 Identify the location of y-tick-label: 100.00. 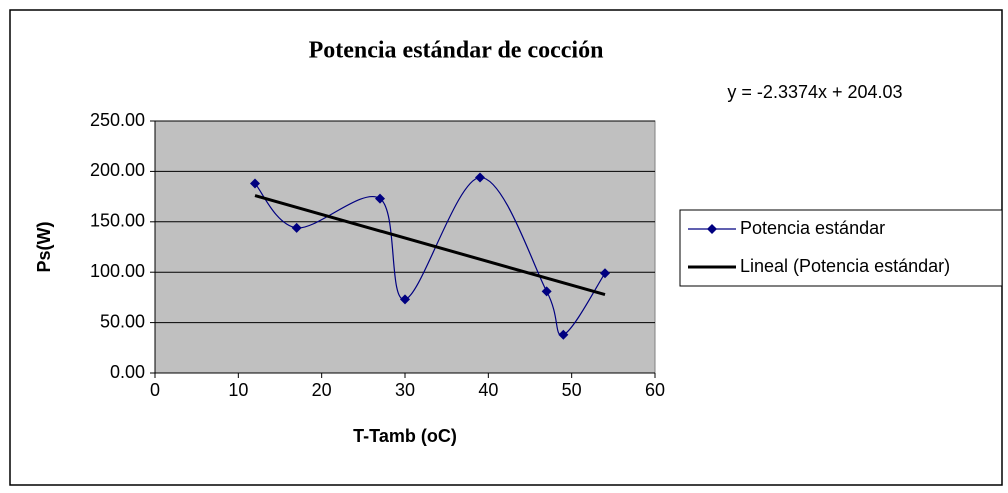
(117, 271).